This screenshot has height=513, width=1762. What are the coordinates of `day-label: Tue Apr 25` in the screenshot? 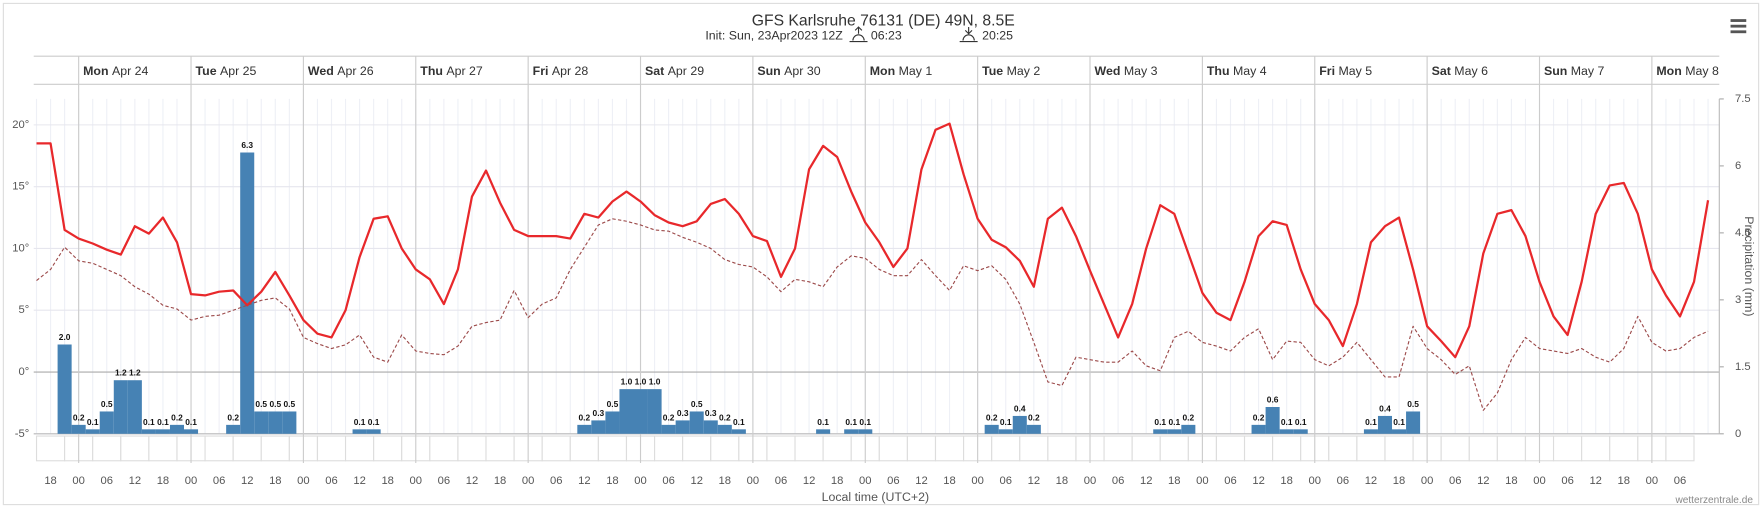 It's located at (226, 71).